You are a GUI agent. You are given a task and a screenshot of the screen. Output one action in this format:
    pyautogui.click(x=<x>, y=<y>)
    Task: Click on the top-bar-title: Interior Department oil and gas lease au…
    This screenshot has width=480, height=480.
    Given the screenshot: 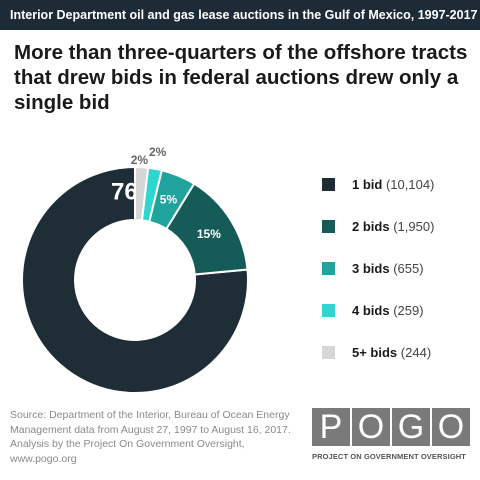 What is the action you would take?
    pyautogui.click(x=244, y=15)
    